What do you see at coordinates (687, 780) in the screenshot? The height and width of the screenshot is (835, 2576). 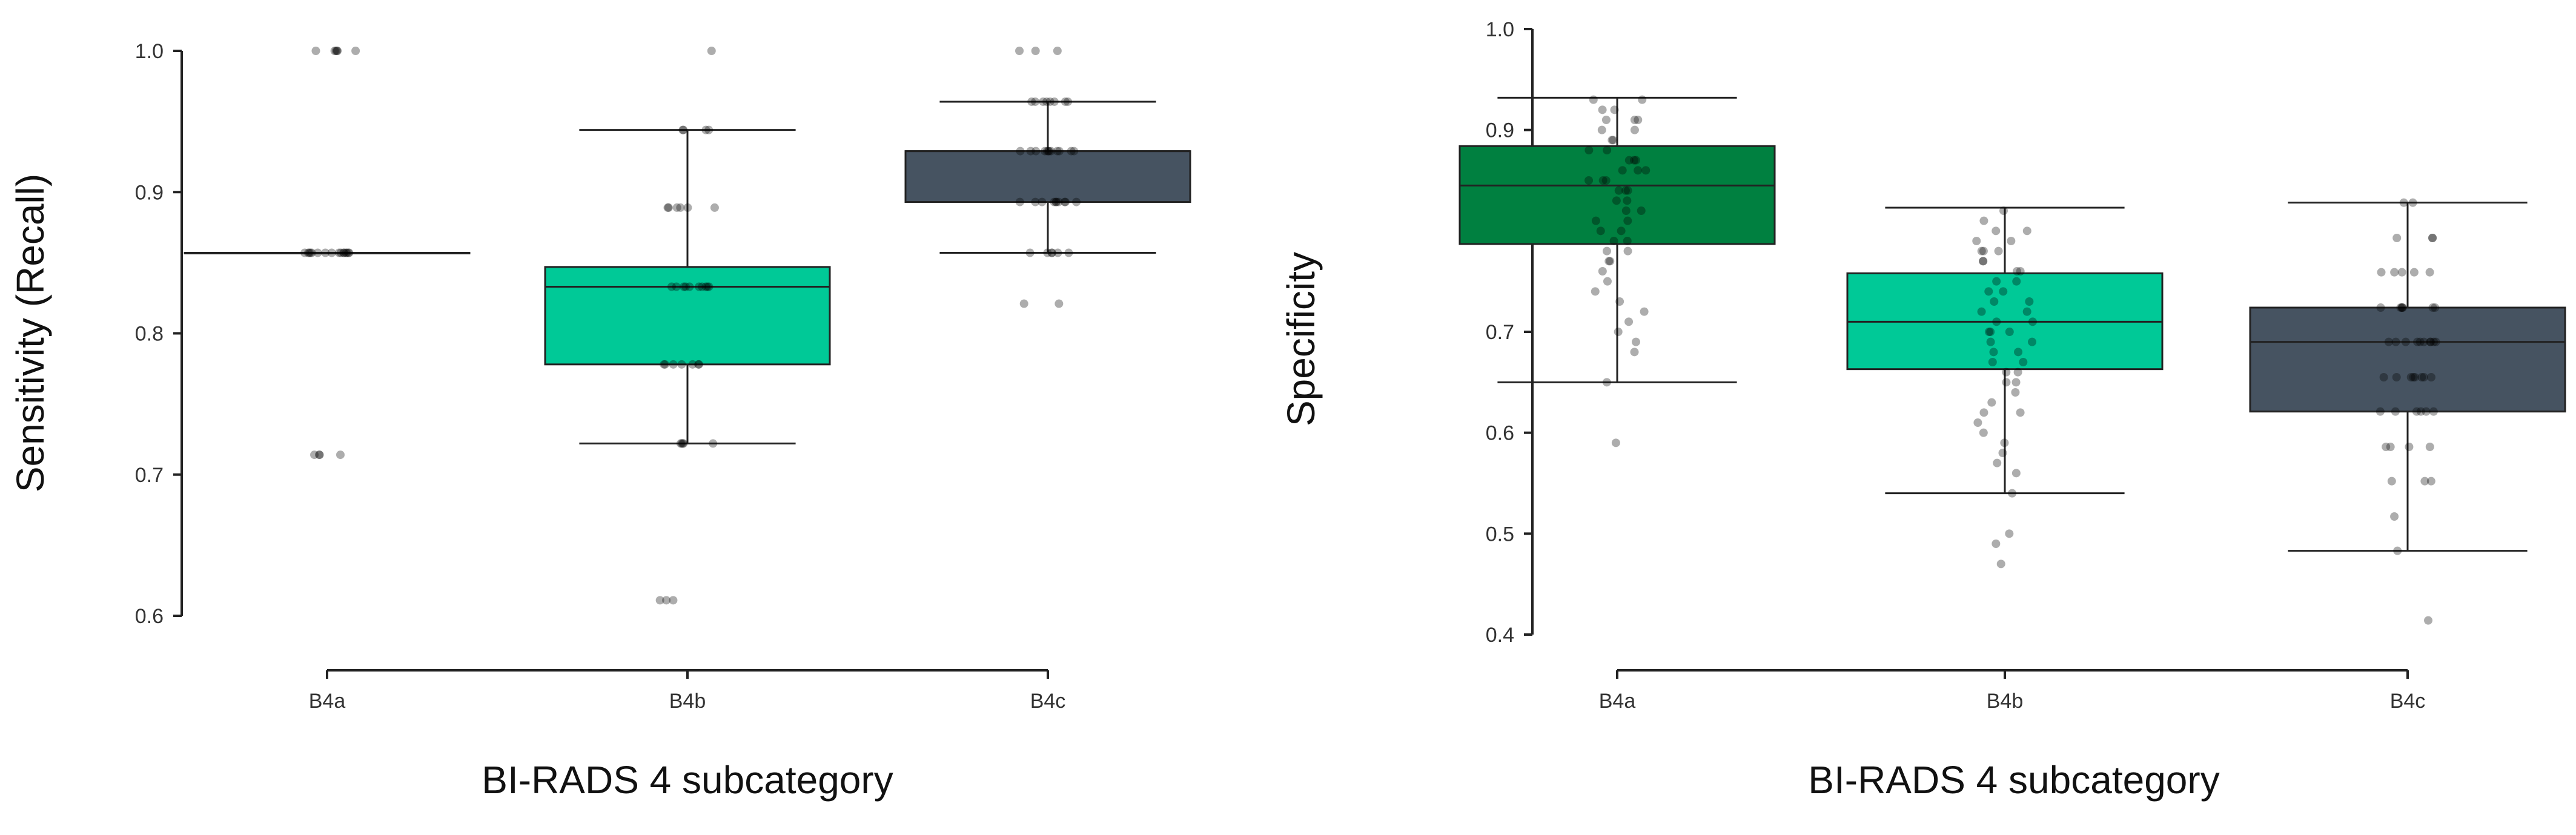 I see `p1-x-axis-label: BI-RADS 4 subcategory` at bounding box center [687, 780].